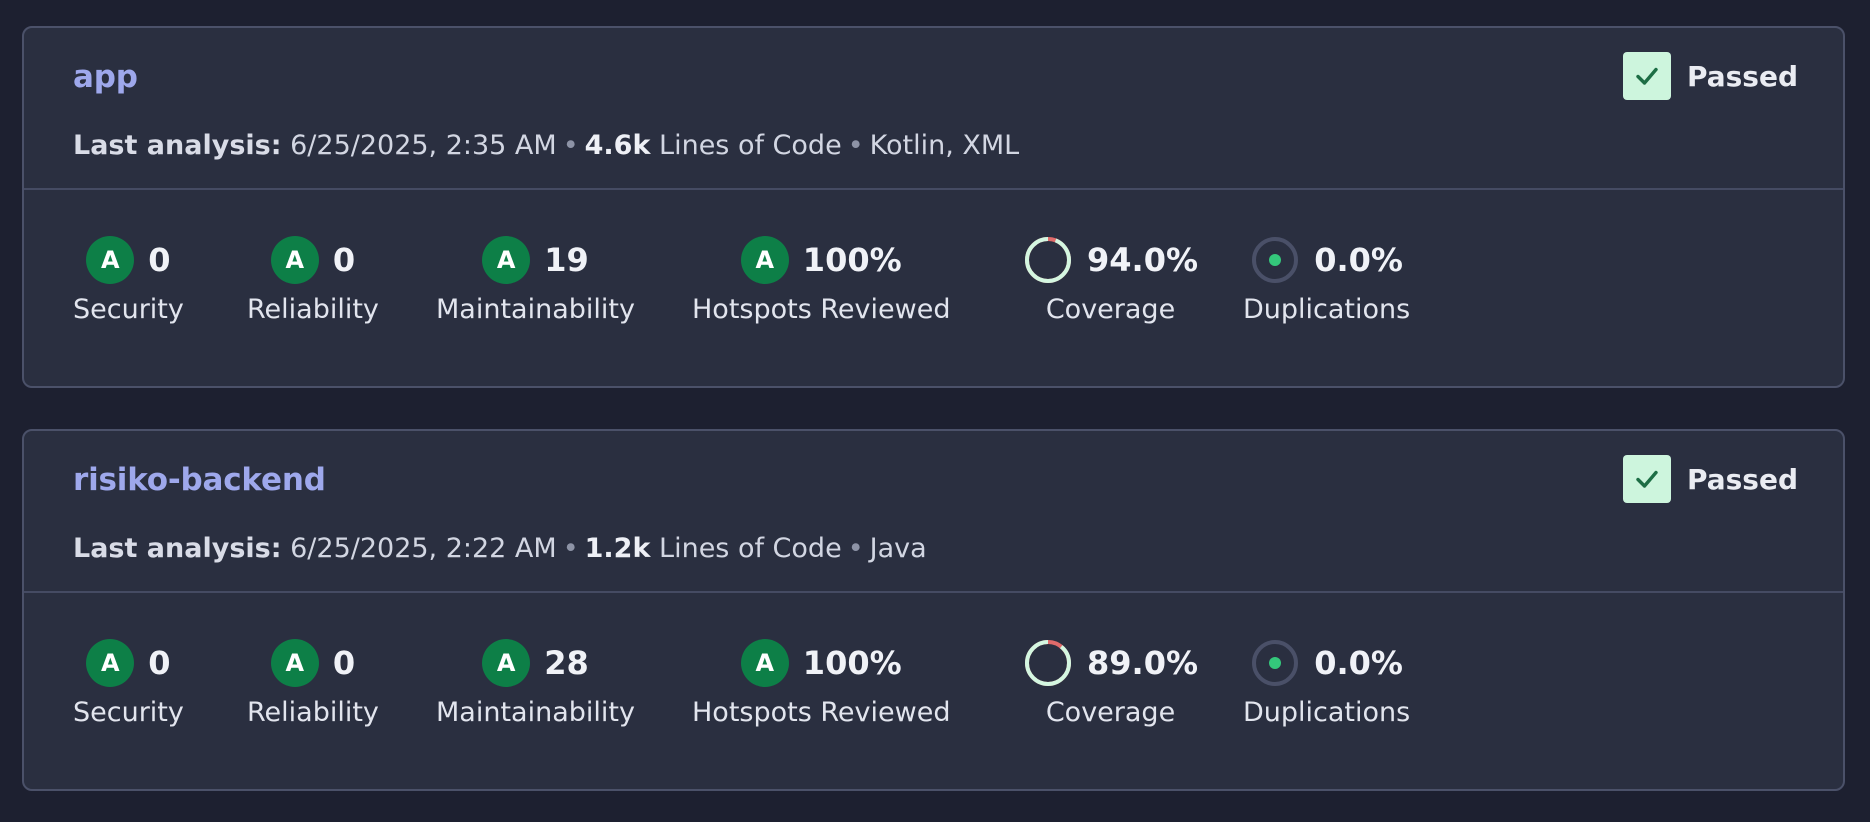 This screenshot has height=822, width=1870. I want to click on languages: Kotlin, XML, so click(944, 145).